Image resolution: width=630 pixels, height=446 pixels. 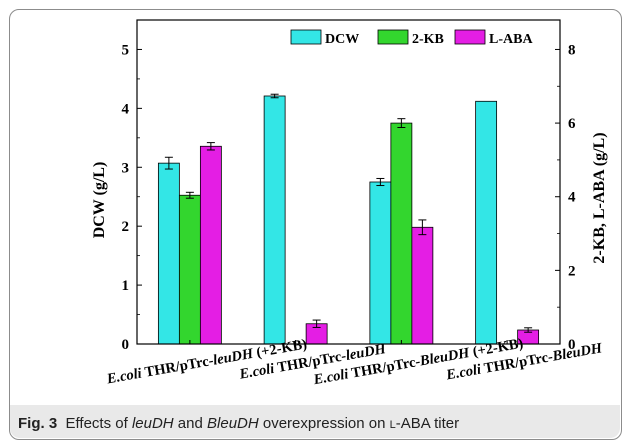 I want to click on left-tick-label-0: 0, so click(x=126, y=345).